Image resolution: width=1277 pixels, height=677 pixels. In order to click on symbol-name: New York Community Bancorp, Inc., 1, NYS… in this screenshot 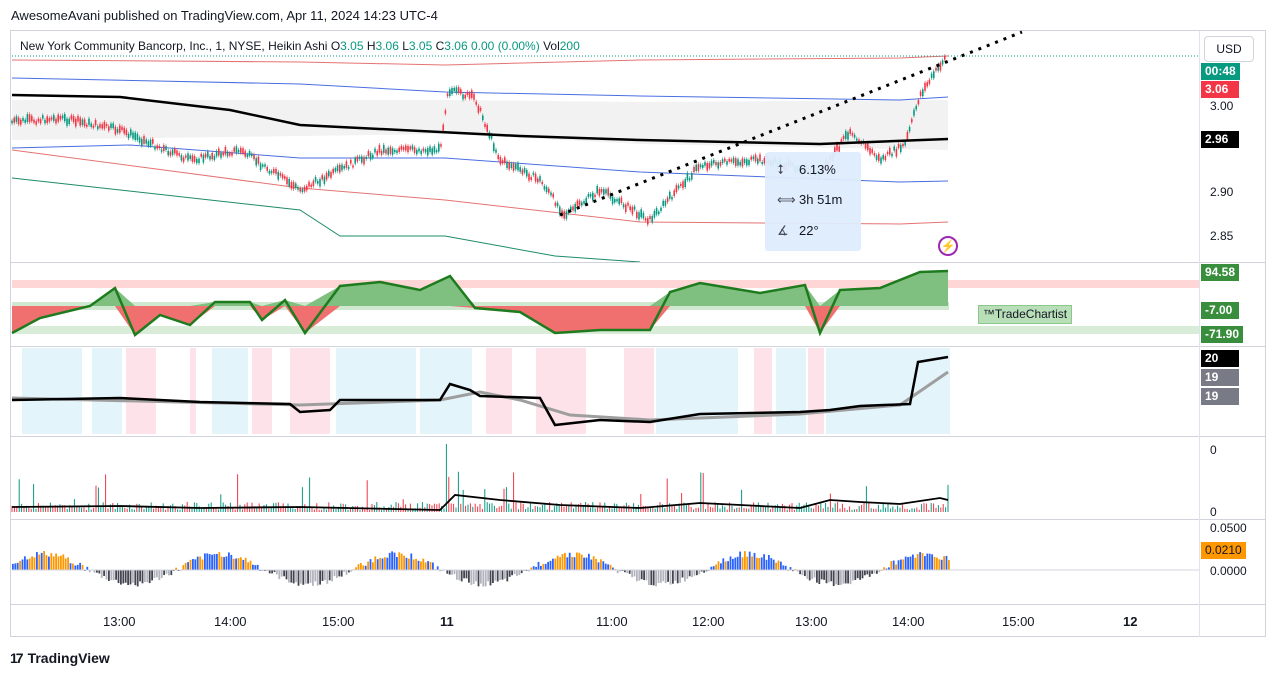, I will do `click(174, 46)`.